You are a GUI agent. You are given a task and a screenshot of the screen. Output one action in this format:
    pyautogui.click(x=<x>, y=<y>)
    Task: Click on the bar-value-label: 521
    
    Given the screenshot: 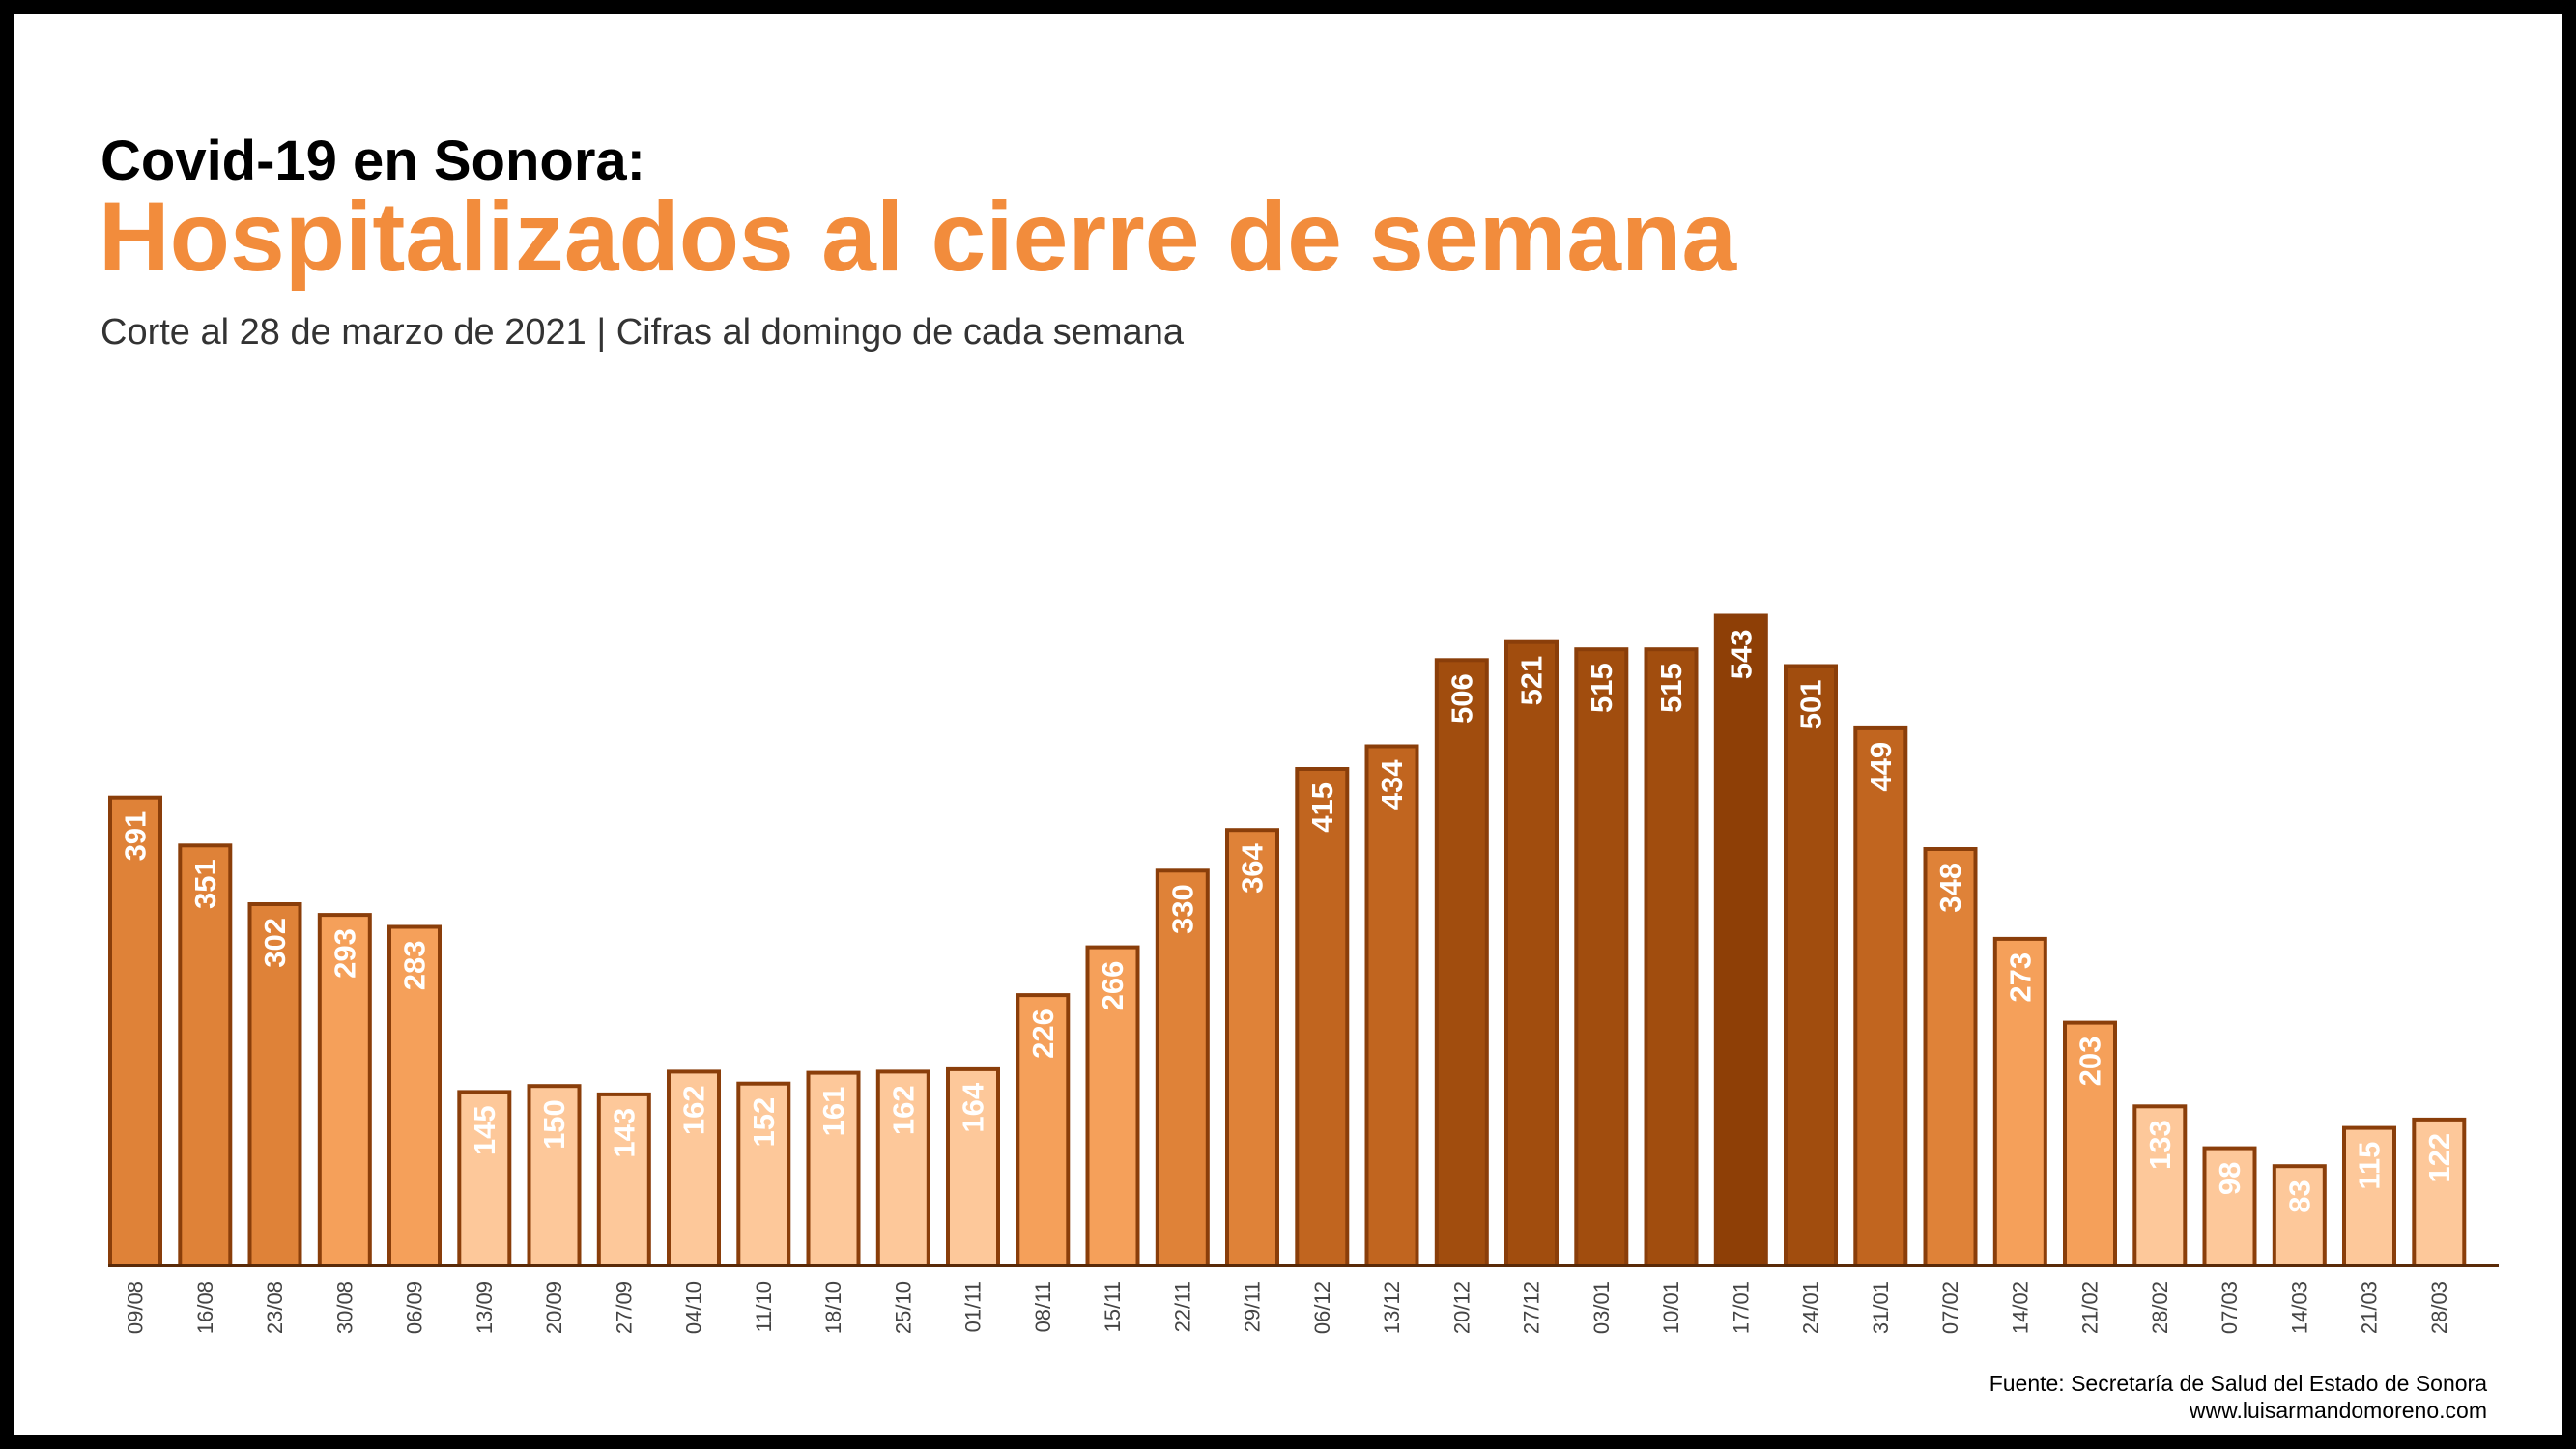 What is the action you would take?
    pyautogui.click(x=1532, y=681)
    